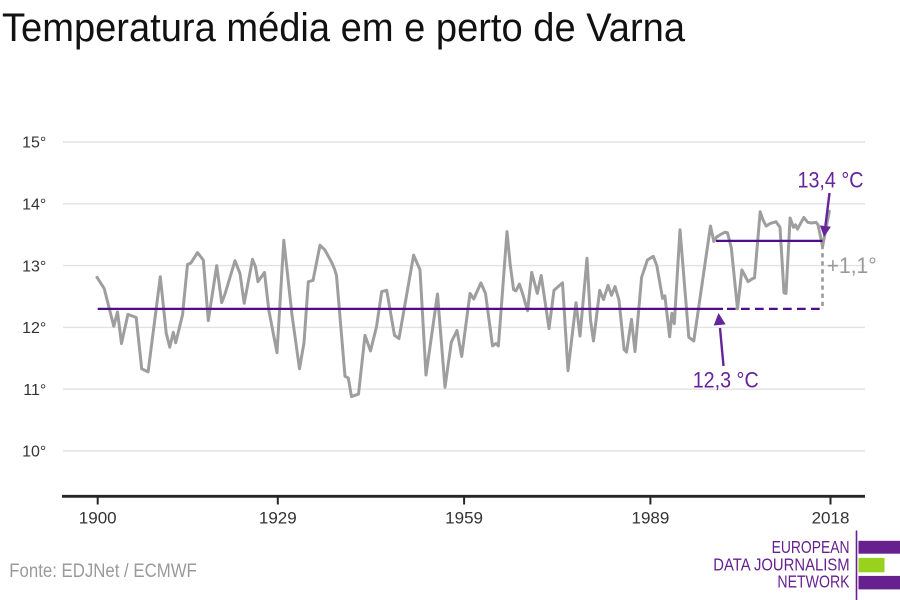  What do you see at coordinates (278, 518) in the screenshot?
I see `svg-text: 1929` at bounding box center [278, 518].